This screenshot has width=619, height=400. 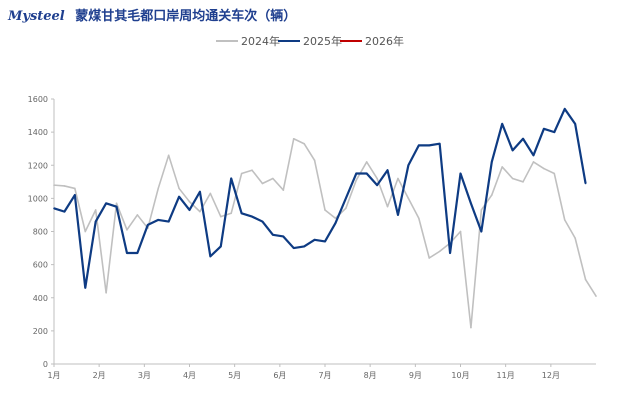 What do you see at coordinates (38, 99) in the screenshot?
I see `y-tick-label: 1600` at bounding box center [38, 99].